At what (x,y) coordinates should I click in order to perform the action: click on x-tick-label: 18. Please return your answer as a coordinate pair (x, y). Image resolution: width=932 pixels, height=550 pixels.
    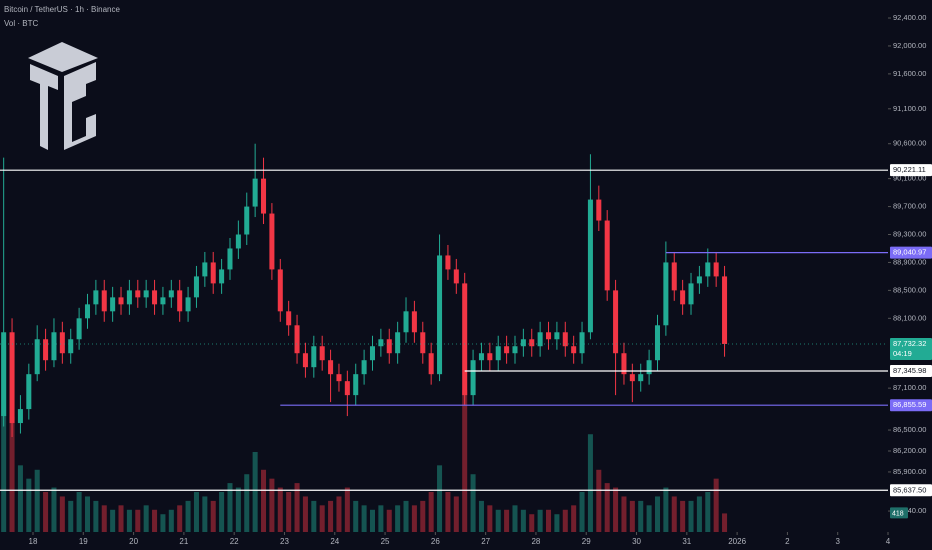
    Looking at the image, I should click on (33, 541).